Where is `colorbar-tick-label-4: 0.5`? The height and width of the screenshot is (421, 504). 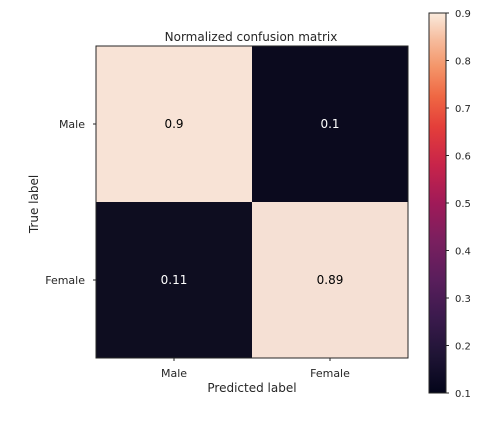
colorbar-tick-label-4: 0.5 is located at coordinates (463, 204).